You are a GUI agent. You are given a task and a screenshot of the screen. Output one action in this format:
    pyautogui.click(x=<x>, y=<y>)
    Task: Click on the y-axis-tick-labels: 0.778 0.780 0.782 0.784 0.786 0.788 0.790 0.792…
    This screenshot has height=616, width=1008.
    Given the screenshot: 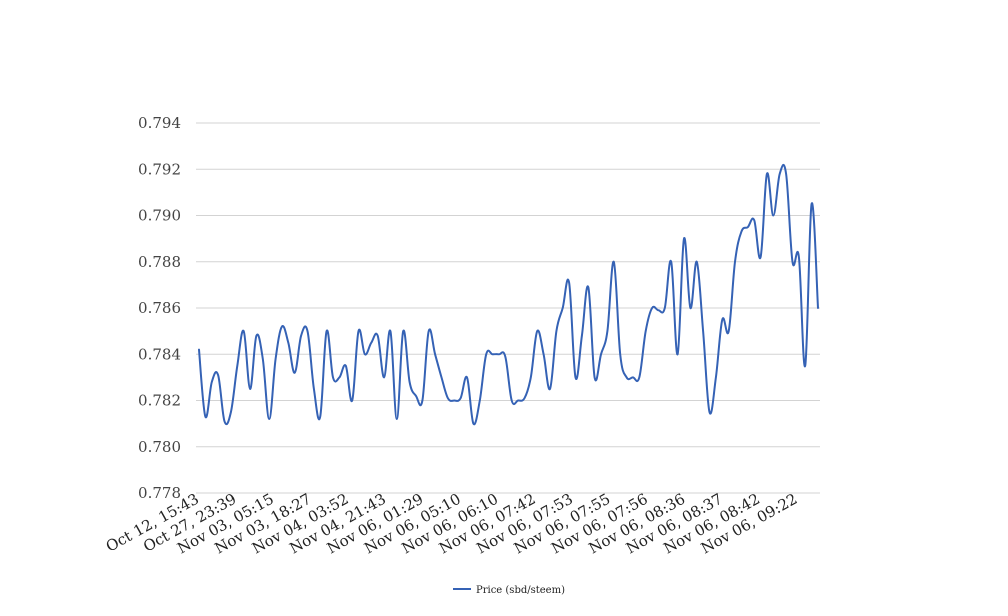 What is the action you would take?
    pyautogui.click(x=159, y=308)
    